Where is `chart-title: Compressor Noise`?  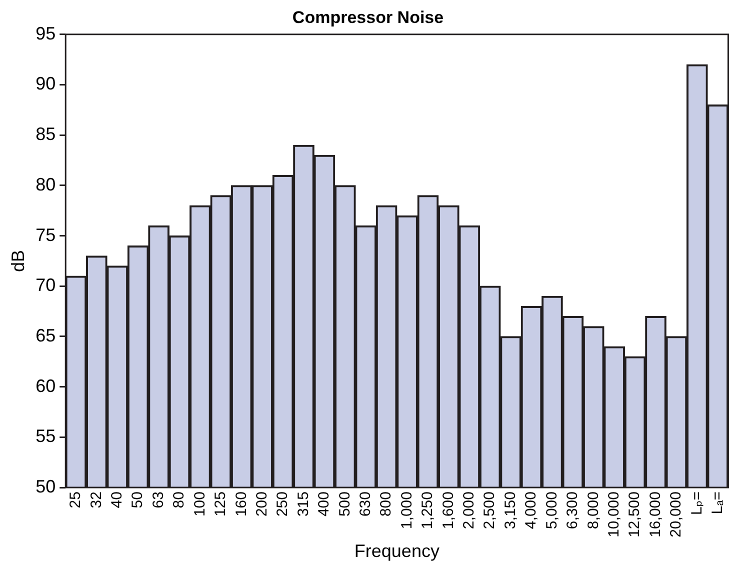
chart-title: Compressor Noise is located at coordinates (368, 17).